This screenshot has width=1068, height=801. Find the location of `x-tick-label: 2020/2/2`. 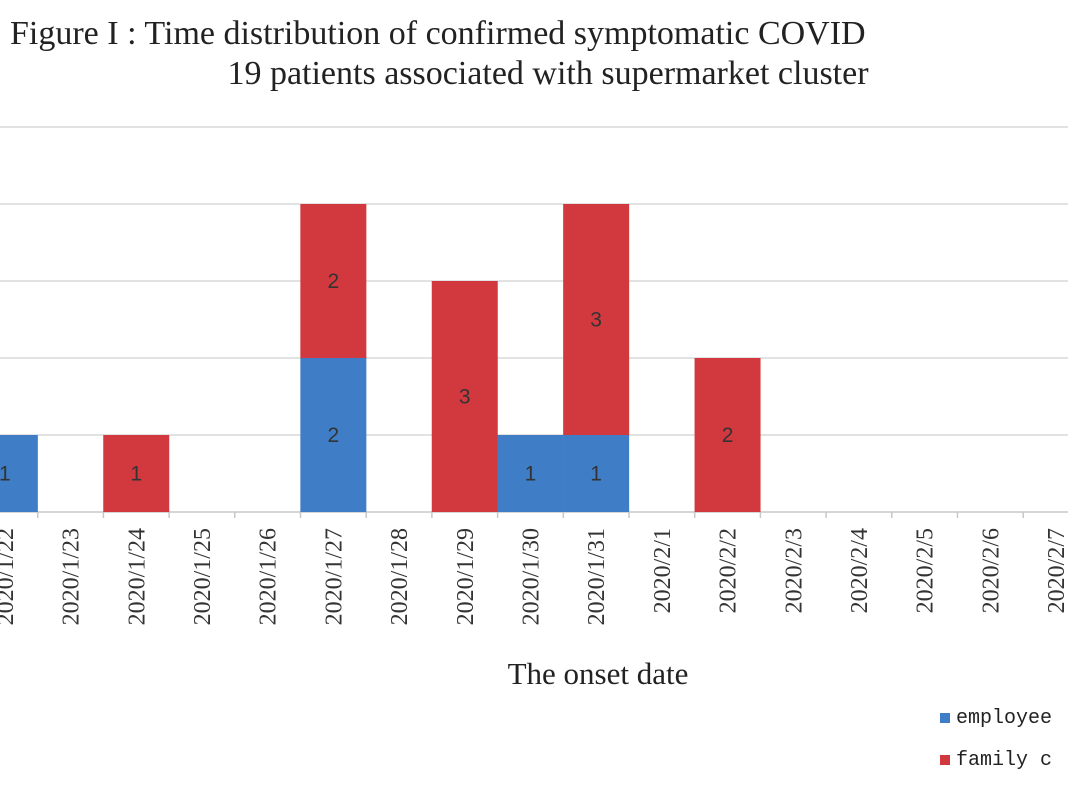

x-tick-label: 2020/2/2 is located at coordinates (729, 570).